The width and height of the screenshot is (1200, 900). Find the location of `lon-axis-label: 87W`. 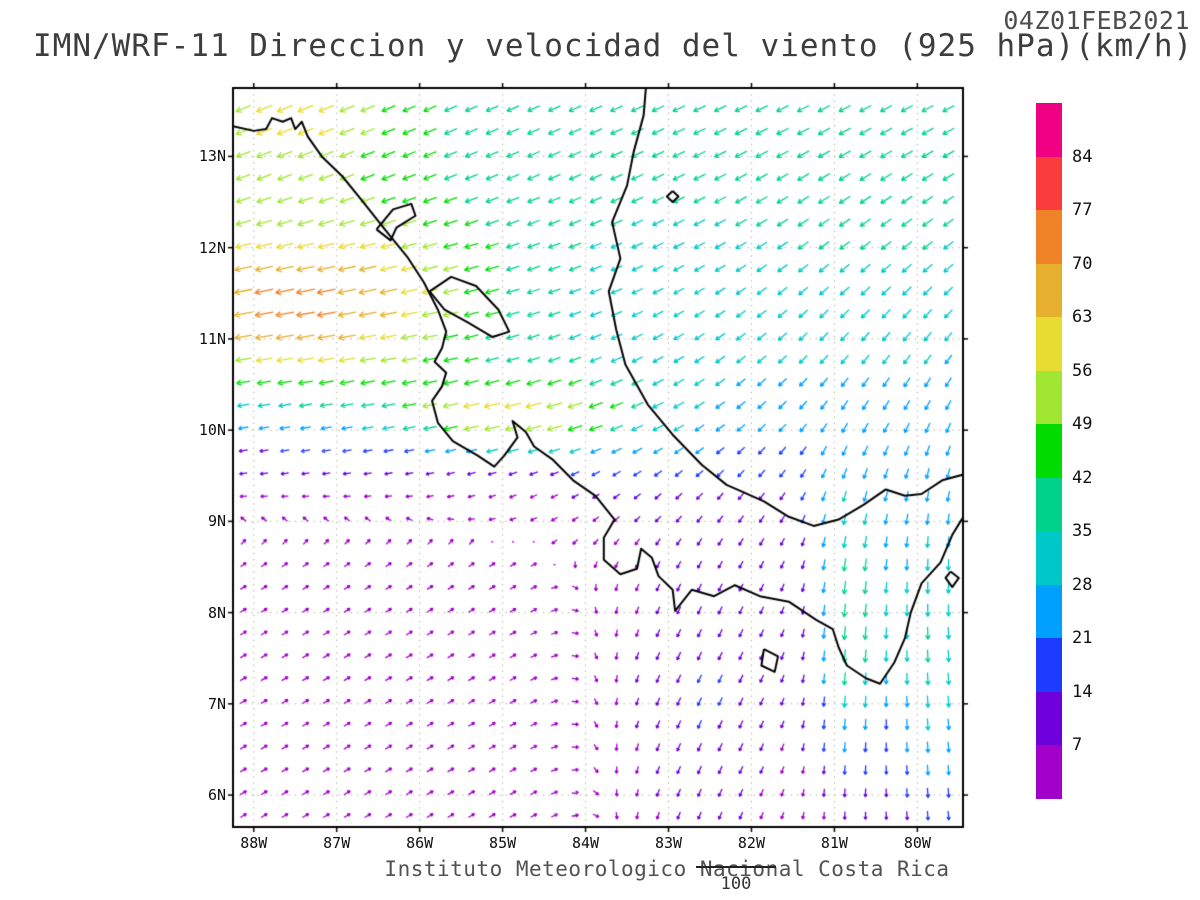

lon-axis-label: 87W is located at coordinates (337, 843).